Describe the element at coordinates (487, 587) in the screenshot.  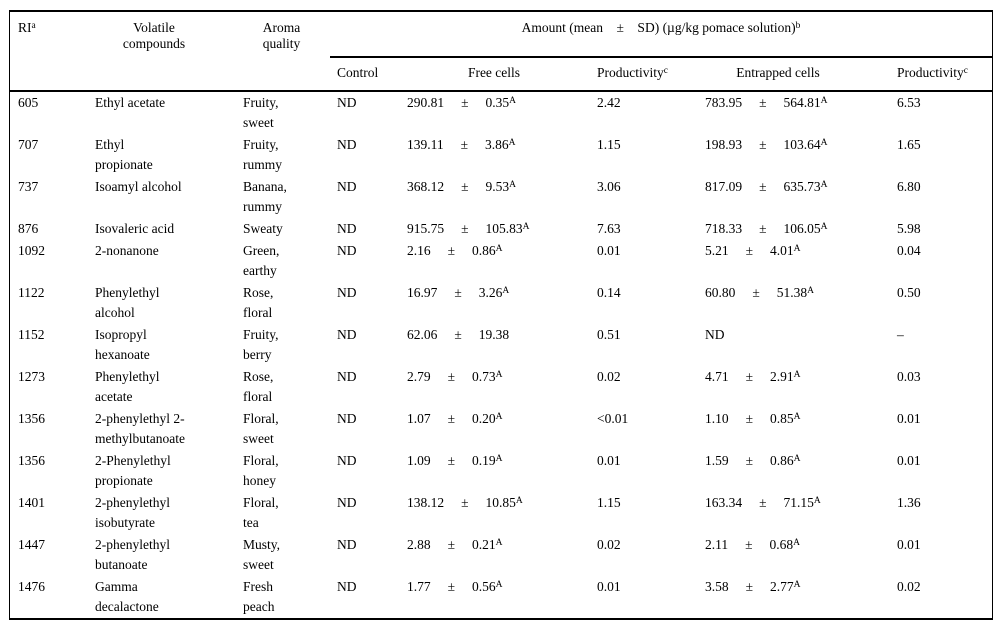
I see `sd-value-group: 0.56A` at that location.